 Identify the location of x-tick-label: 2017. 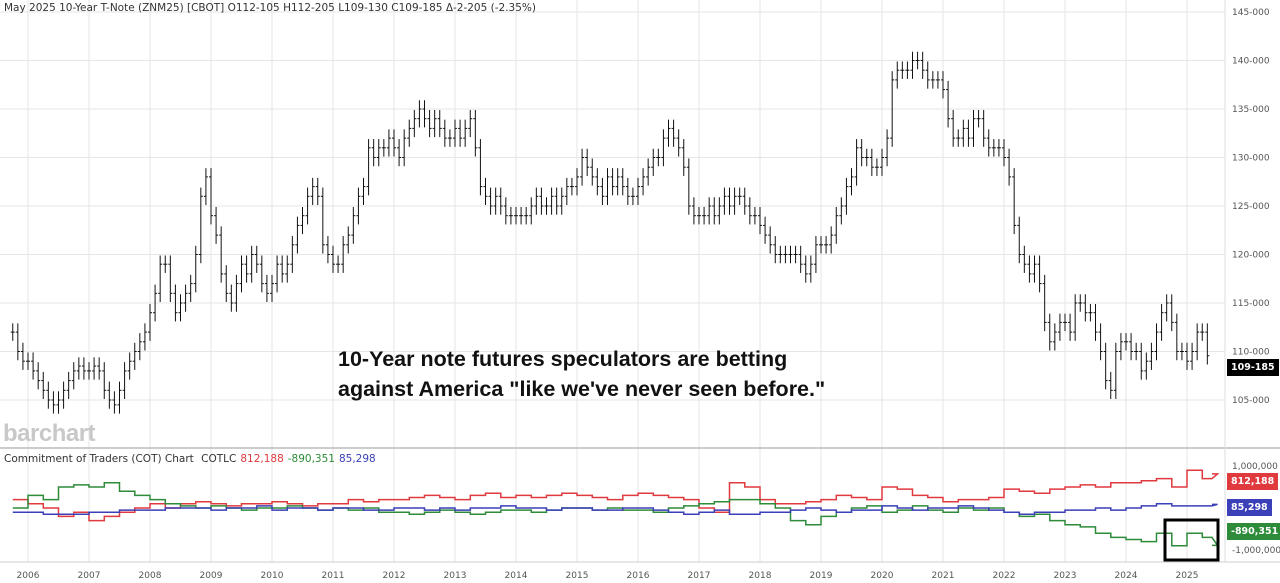
(699, 576).